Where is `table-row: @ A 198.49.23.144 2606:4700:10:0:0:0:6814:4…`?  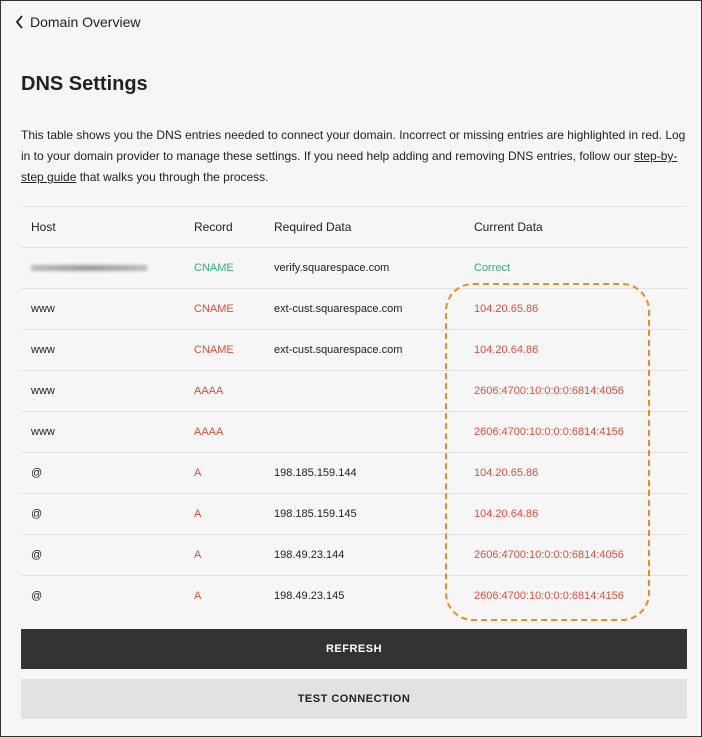 table-row: @ A 198.49.23.144 2606:4700:10:0:0:0:6814:4… is located at coordinates (354, 555).